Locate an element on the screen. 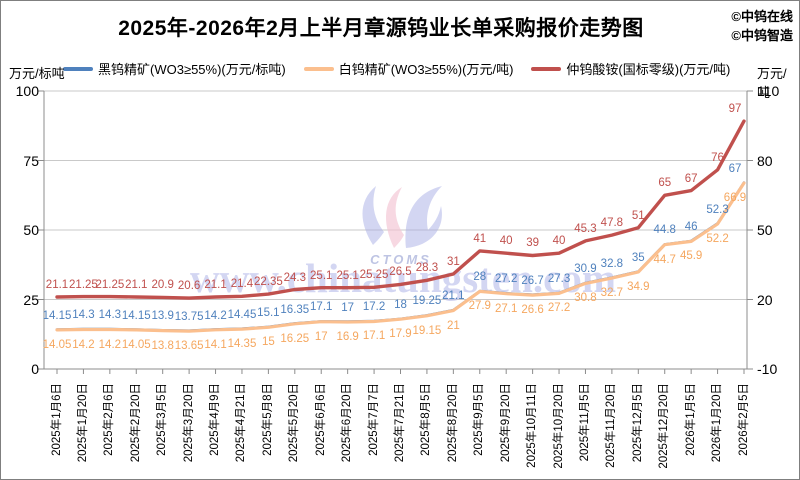 The height and width of the screenshot is (480, 800). x-axis-label: 2025年5月8日 is located at coordinates (267, 419).